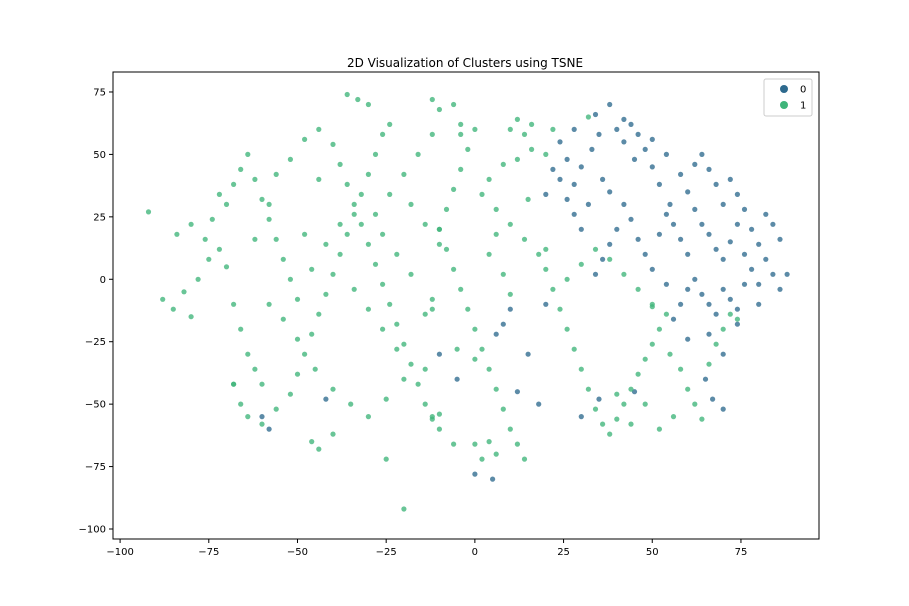 This screenshot has height=606, width=909. What do you see at coordinates (95, 467) in the screenshot?
I see `y-tick-label: −75` at bounding box center [95, 467].